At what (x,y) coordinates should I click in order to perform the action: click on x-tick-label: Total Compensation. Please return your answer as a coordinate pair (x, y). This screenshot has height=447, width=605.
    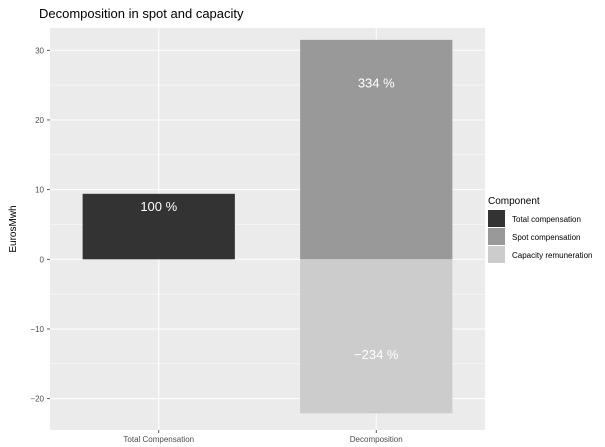
    Looking at the image, I should click on (158, 439).